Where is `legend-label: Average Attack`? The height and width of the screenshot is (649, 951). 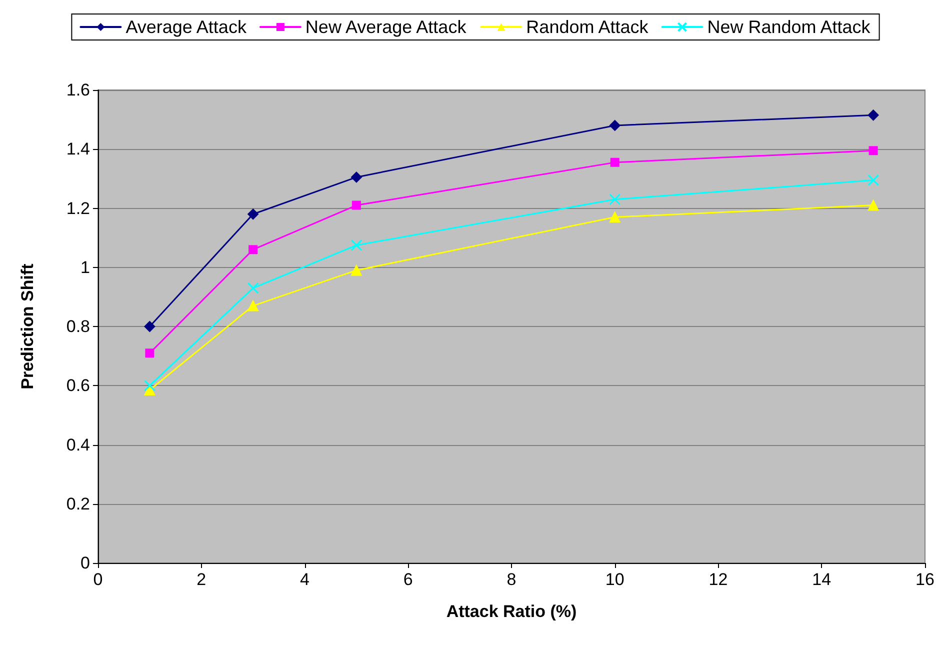
legend-label: Average Attack is located at coordinates (187, 27).